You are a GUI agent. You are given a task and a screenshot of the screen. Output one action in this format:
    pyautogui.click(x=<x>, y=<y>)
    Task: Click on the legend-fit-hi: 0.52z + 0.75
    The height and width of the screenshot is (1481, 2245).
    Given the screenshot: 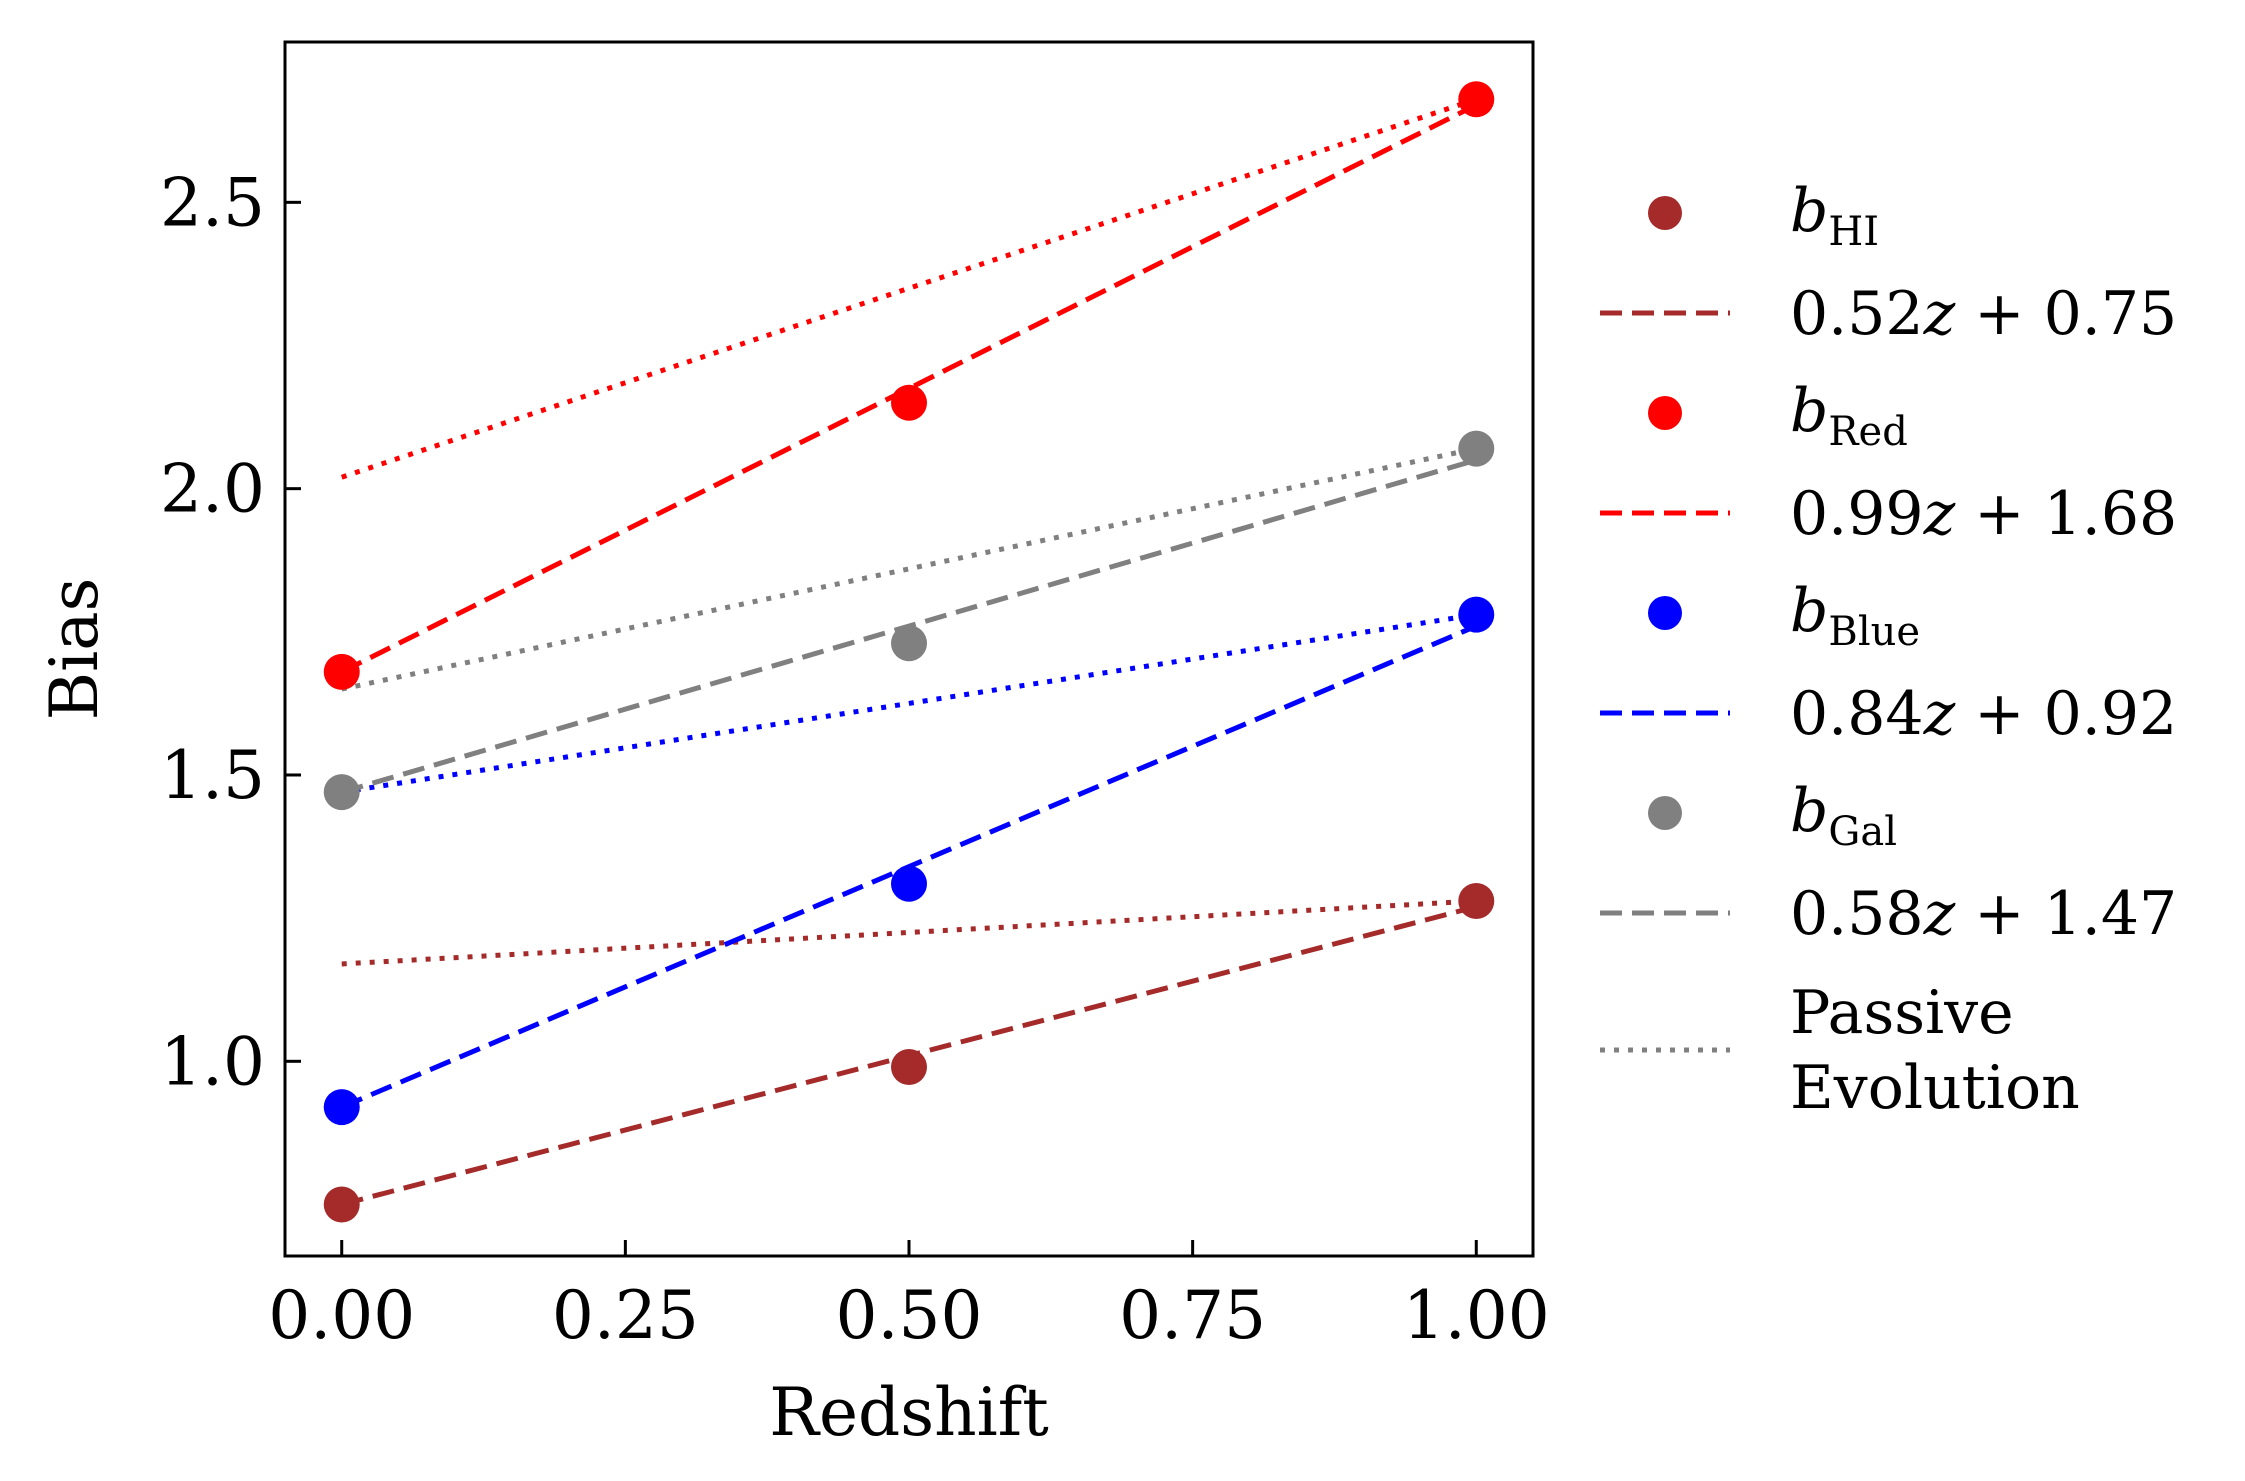 What is the action you would take?
    pyautogui.click(x=1983, y=314)
    